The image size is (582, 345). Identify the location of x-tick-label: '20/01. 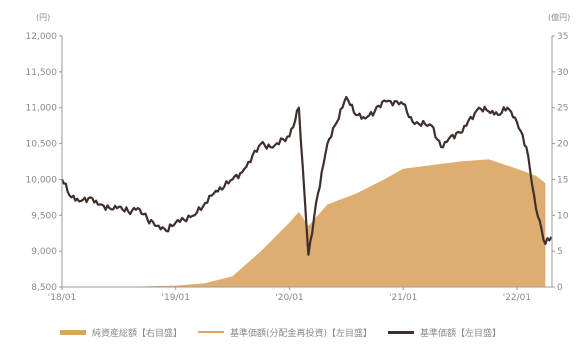
(289, 298).